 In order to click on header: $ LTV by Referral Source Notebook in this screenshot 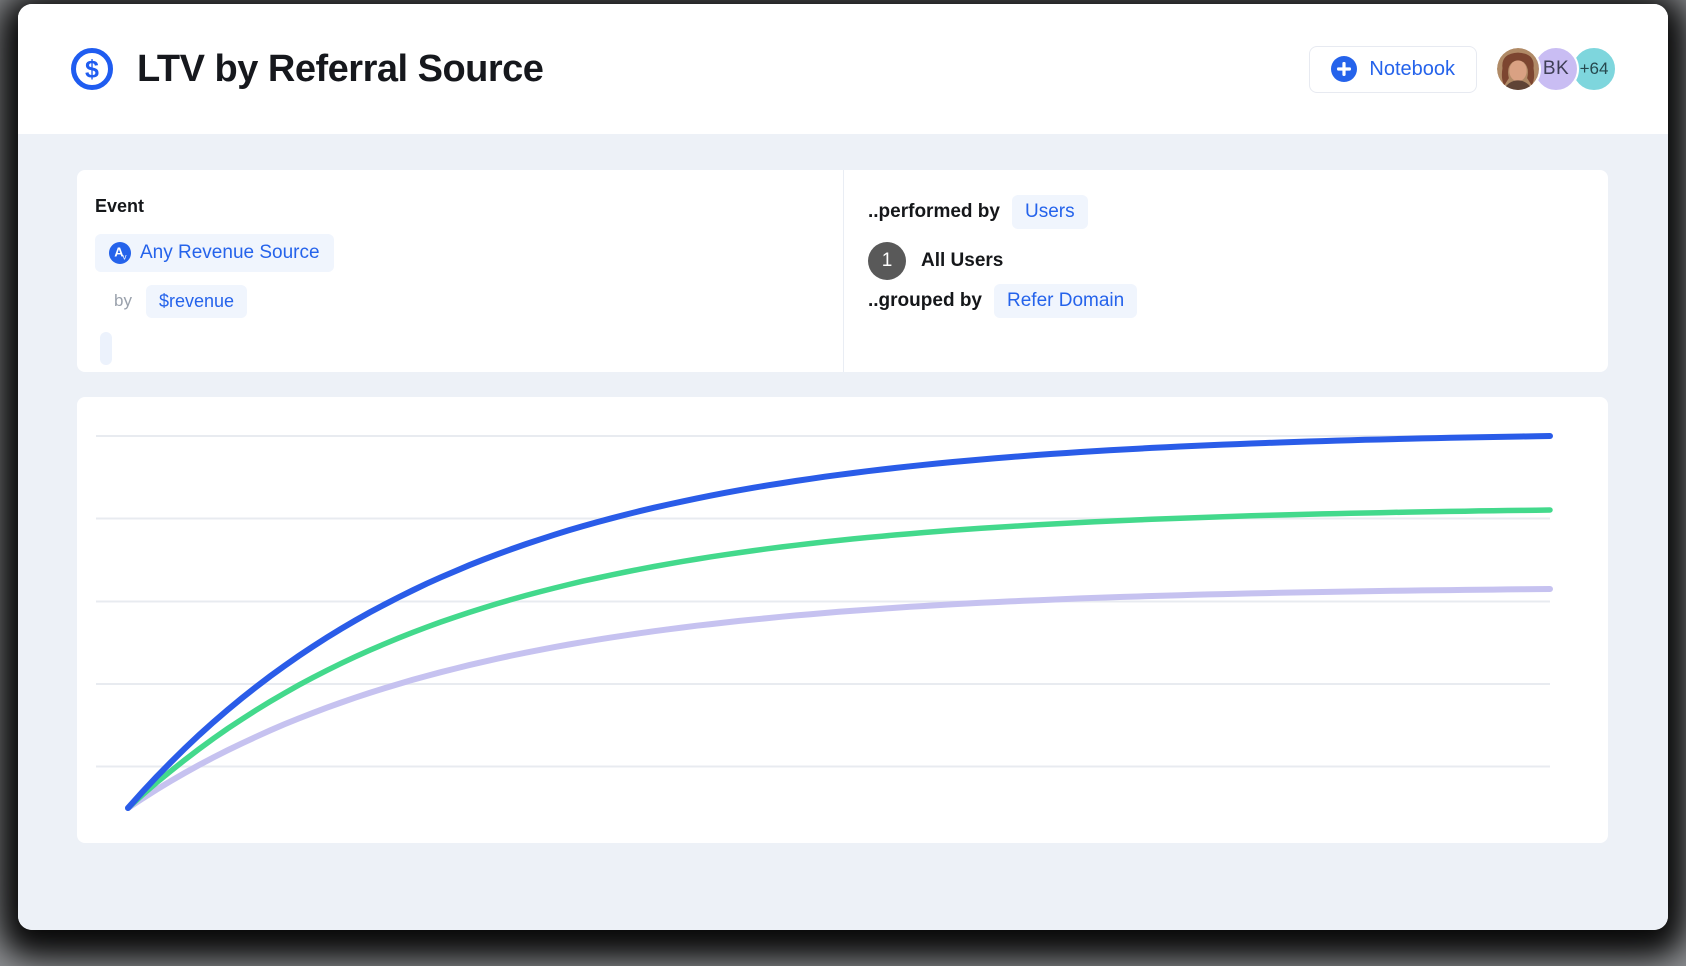, I will do `click(843, 69)`.